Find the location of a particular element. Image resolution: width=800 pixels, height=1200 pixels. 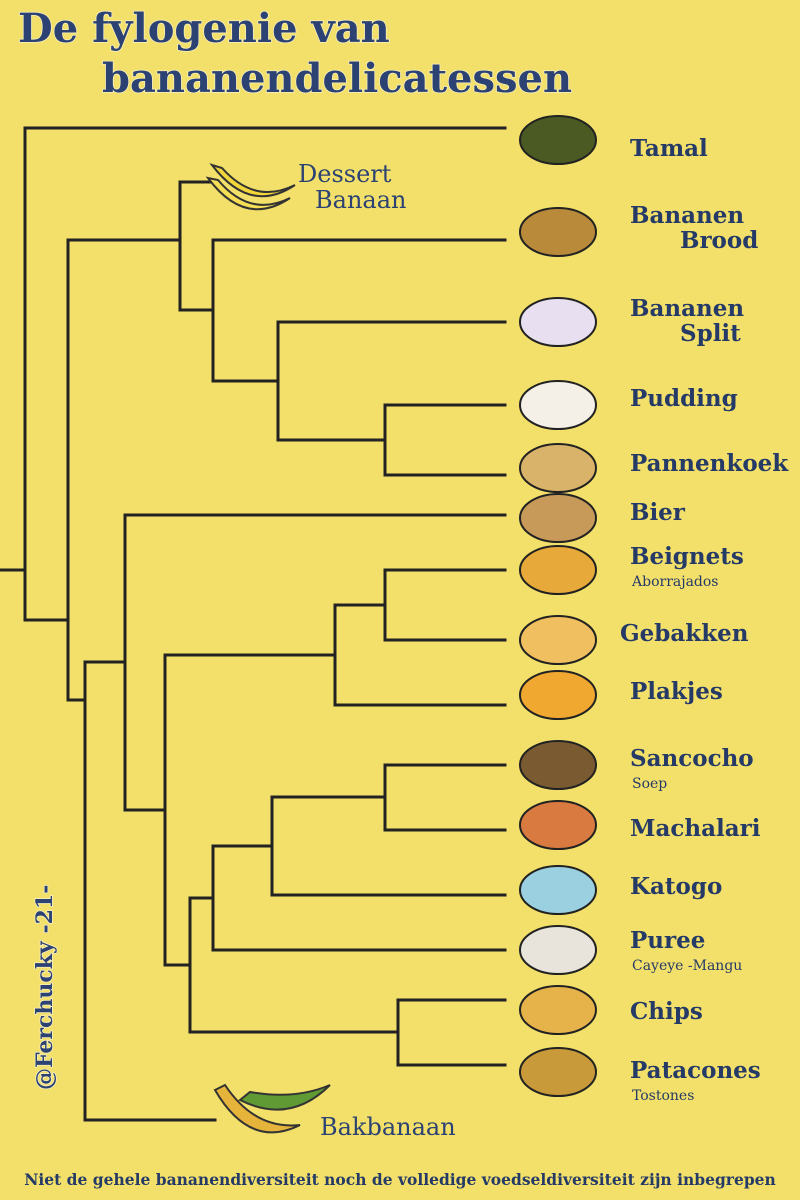

group-label: Dessert is located at coordinates (345, 174).